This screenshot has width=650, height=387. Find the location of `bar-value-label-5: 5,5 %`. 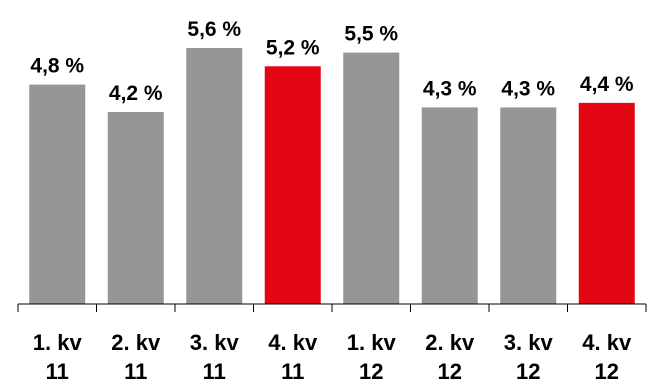

bar-value-label-5: 5,5 % is located at coordinates (371, 34).